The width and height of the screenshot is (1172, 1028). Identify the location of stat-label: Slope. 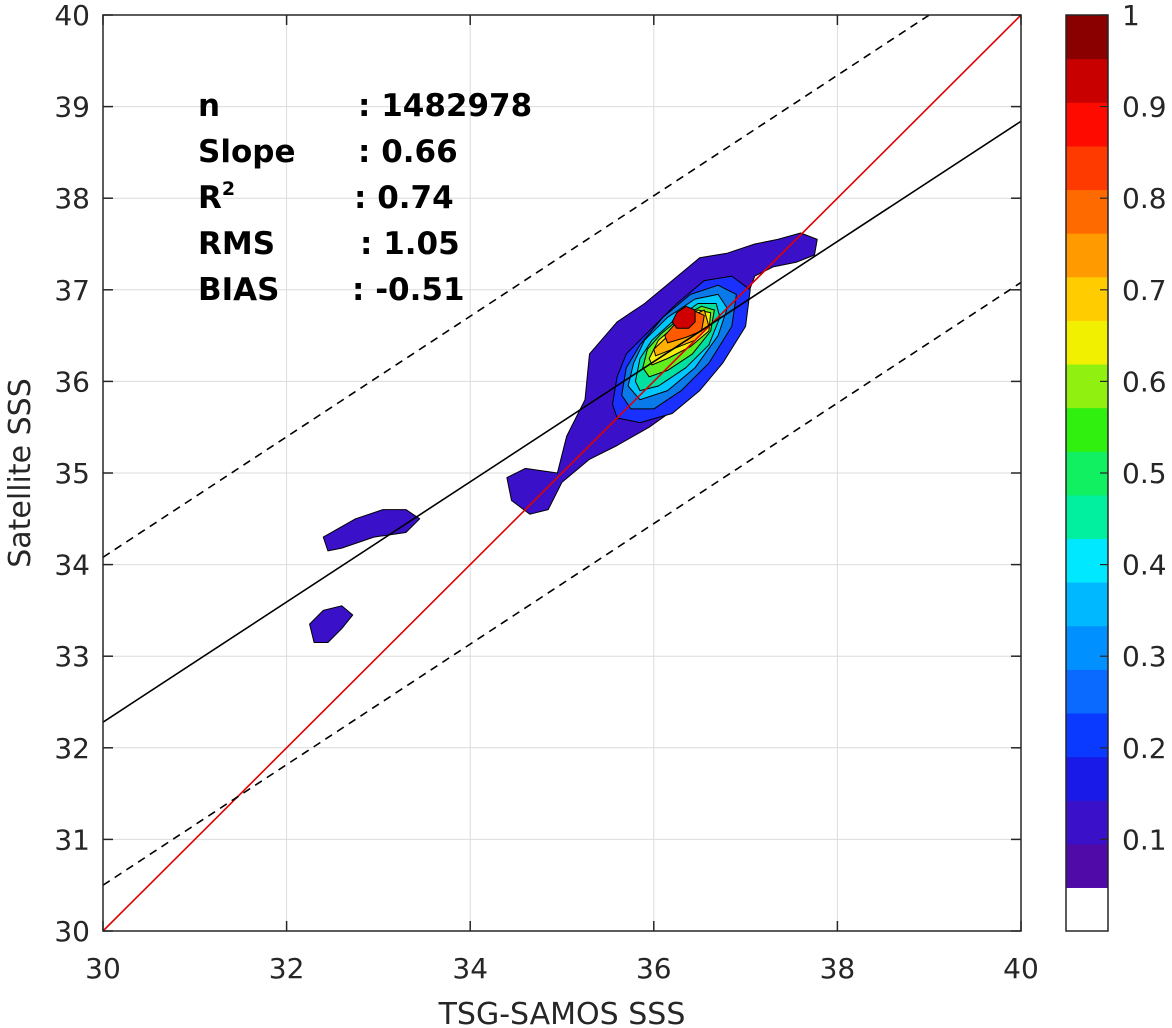
(246, 152).